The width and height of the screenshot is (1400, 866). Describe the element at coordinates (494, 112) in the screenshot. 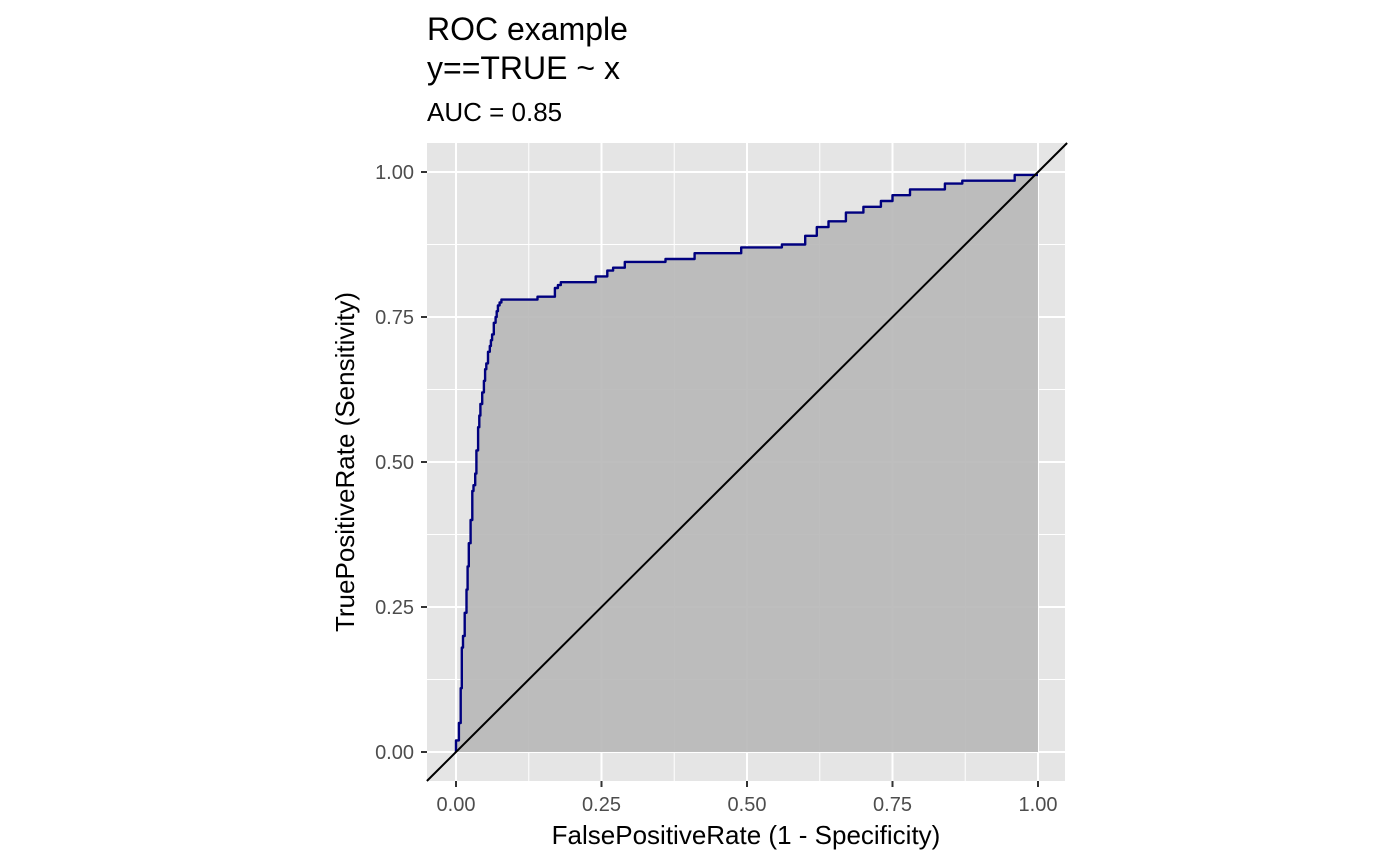

I see `chart-subtitle: AUC = 0.85` at that location.